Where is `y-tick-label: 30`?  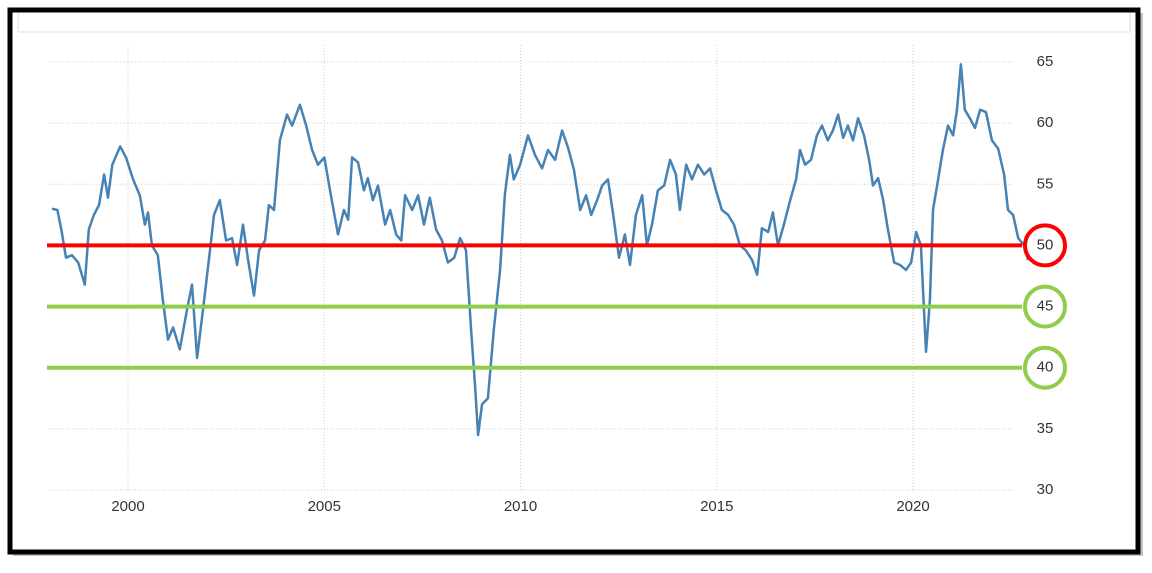 y-tick-label: 30 is located at coordinates (1045, 489).